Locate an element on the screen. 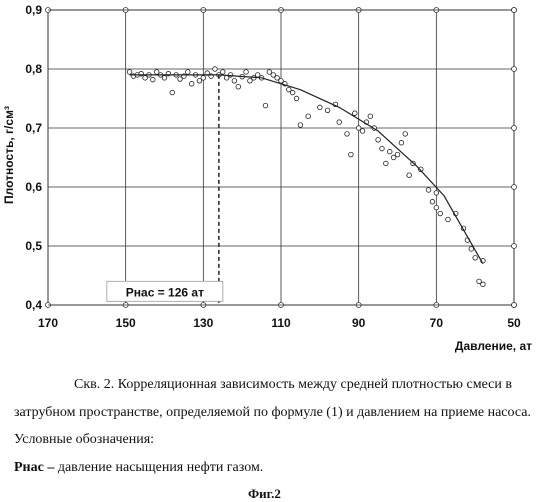 The image size is (536, 502). caption-line-3: Условные обозначения: is located at coordinates (84, 440).